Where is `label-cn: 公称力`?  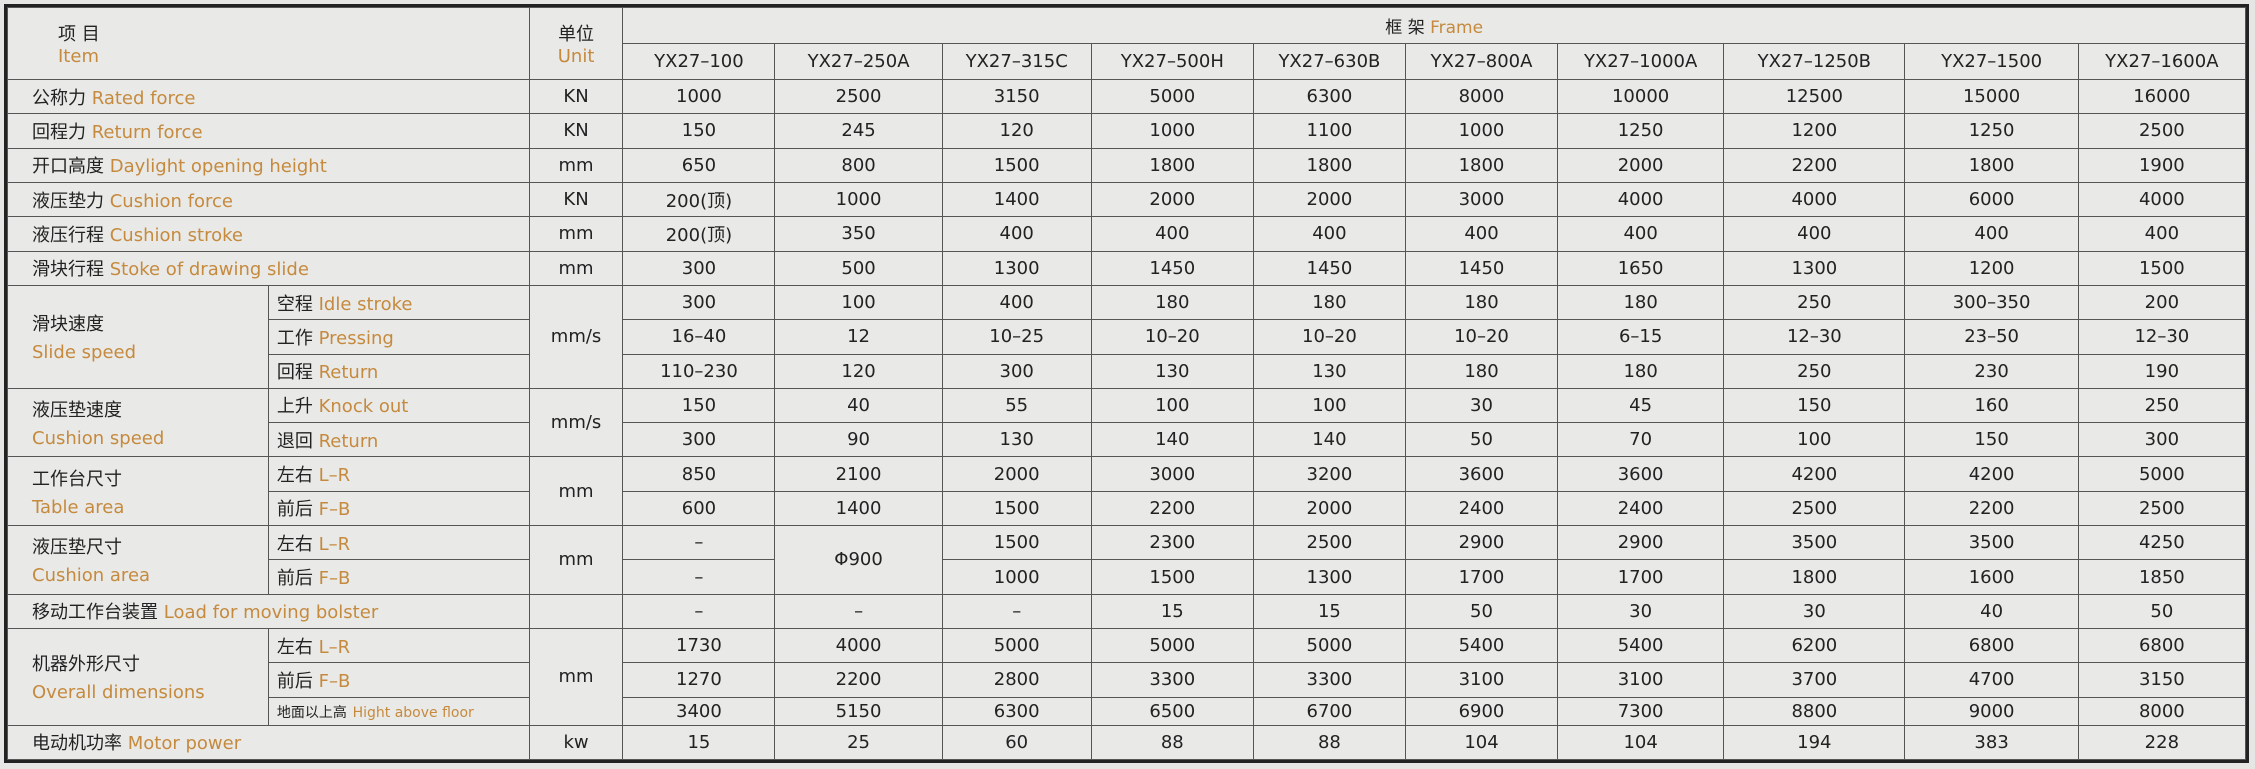
label-cn: 公称力 is located at coordinates (59, 98).